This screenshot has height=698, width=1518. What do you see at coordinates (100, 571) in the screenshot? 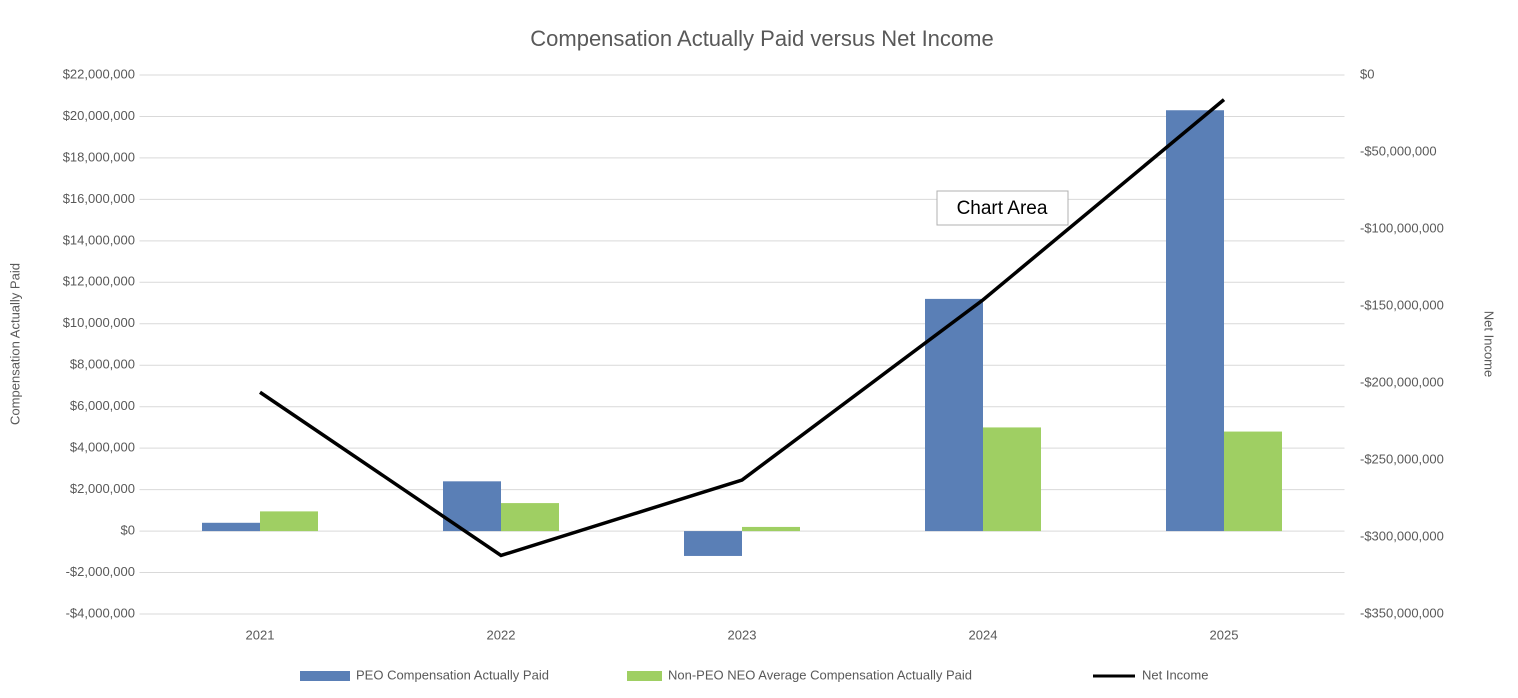
I see `y-tick-label: -$2,000,000` at bounding box center [100, 571].